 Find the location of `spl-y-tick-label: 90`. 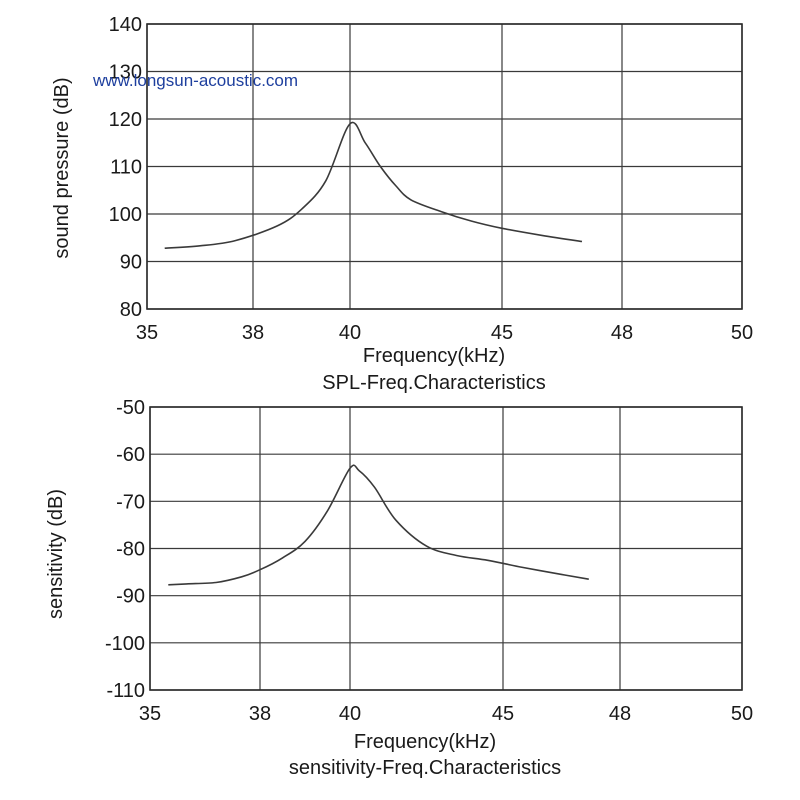

spl-y-tick-label: 90 is located at coordinates (131, 263).